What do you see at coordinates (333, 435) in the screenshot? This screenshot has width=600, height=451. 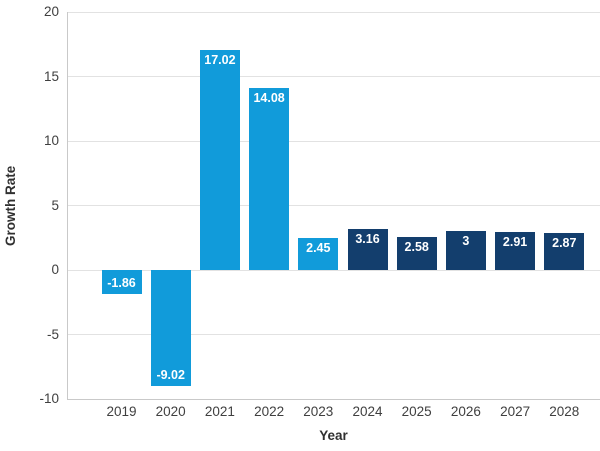 I see `x-axis-title: Year` at bounding box center [333, 435].